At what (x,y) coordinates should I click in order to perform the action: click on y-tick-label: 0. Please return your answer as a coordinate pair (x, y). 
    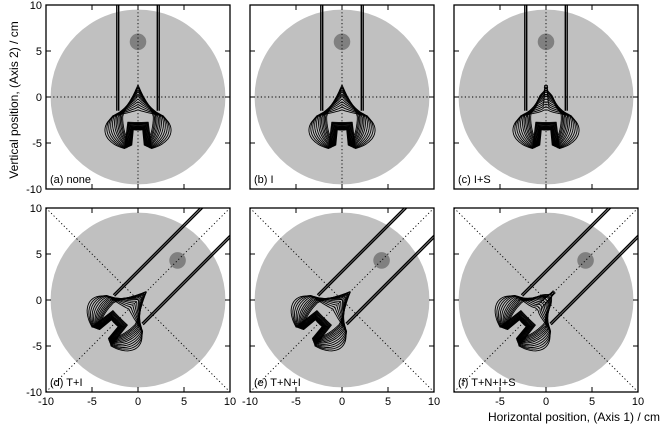
    Looking at the image, I should click on (39, 301).